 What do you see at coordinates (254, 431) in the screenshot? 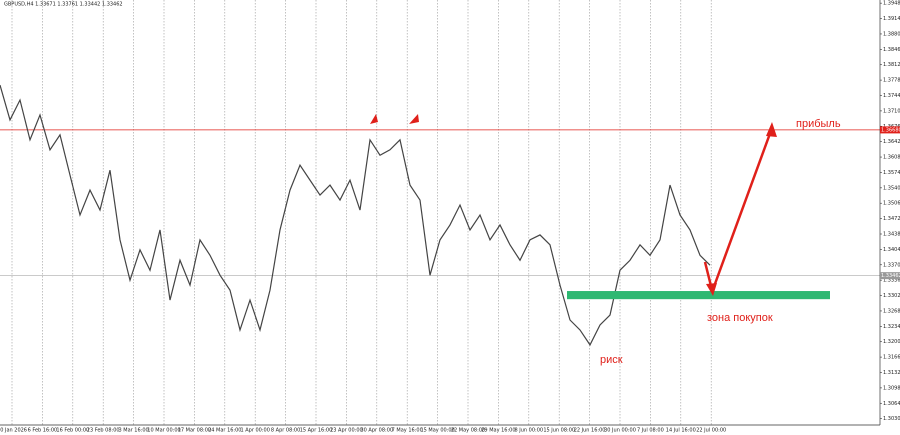
I see `x-tick-label: 1 Apr 00:00` at bounding box center [254, 431].